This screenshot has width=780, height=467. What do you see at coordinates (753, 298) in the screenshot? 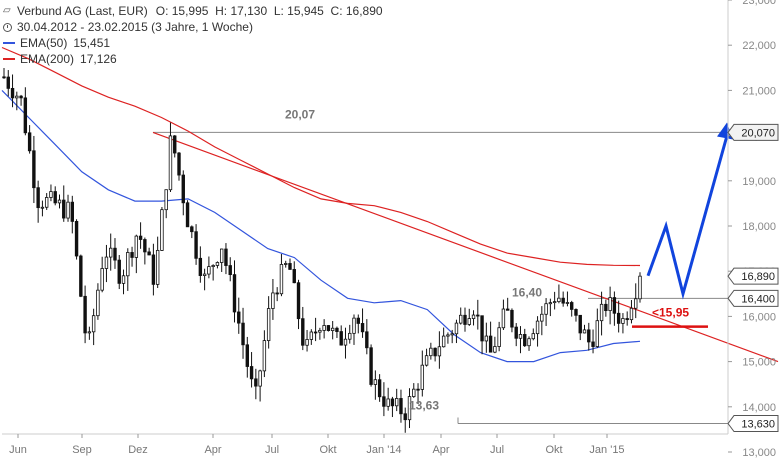
I see `price-box: 16,400` at bounding box center [753, 298].